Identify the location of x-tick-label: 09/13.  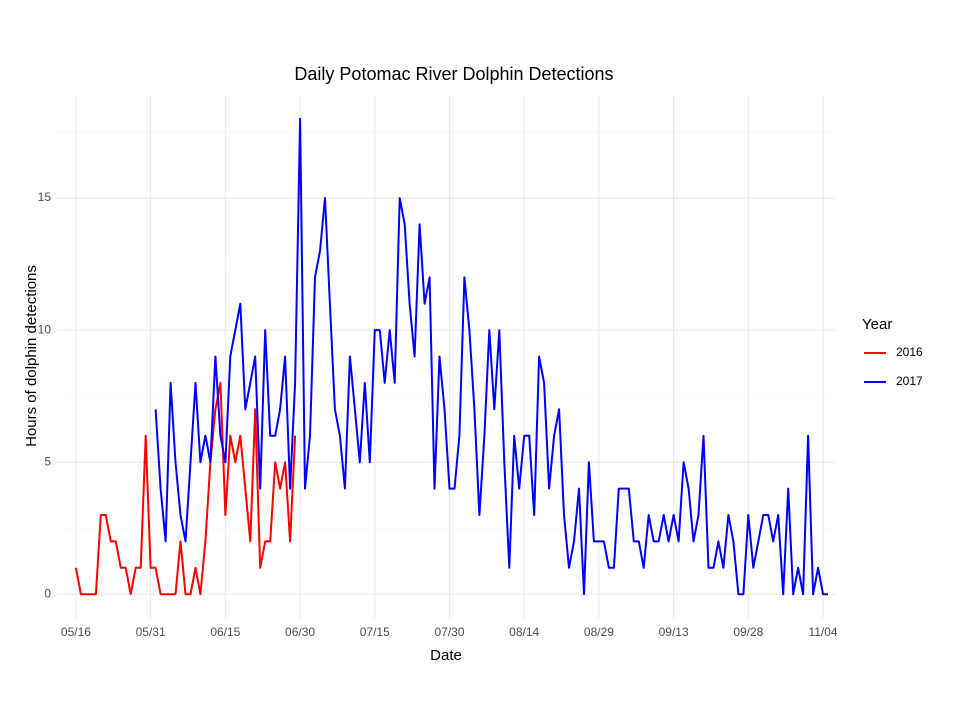
(674, 632).